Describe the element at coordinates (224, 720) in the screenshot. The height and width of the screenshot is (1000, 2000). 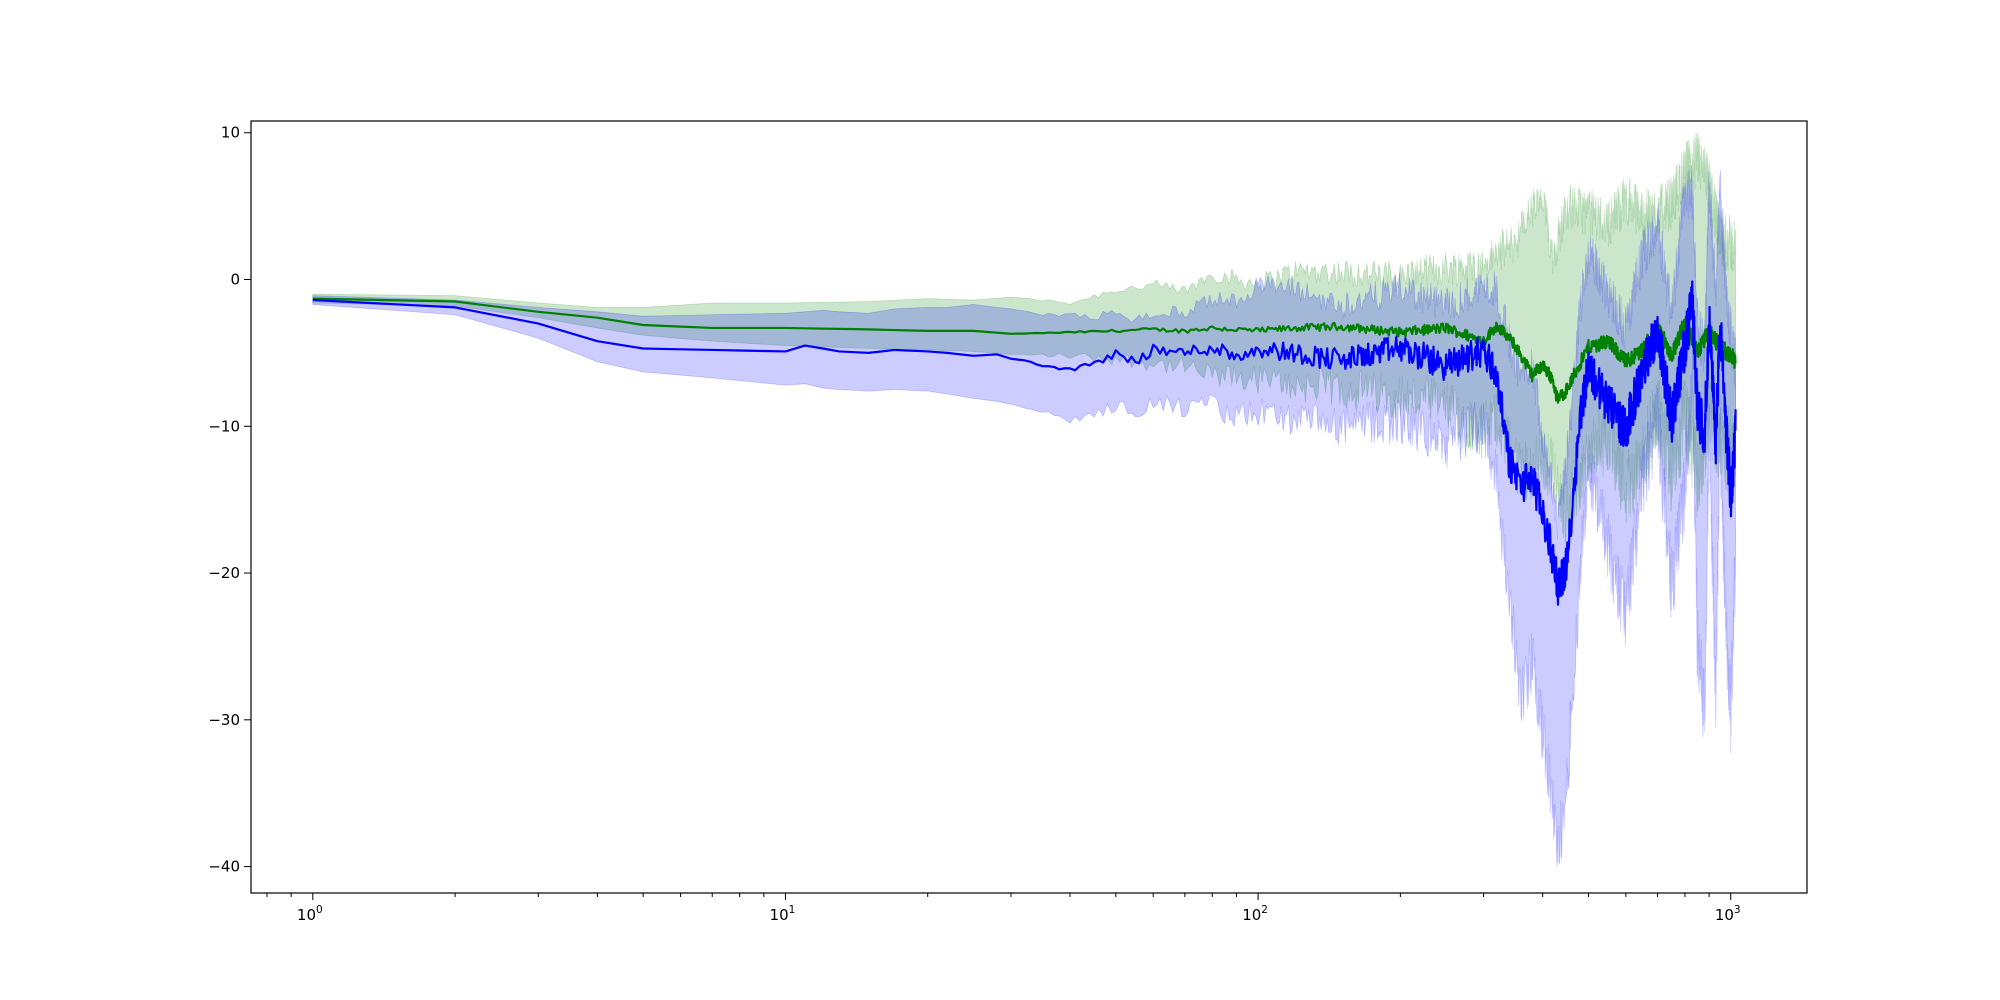
I see `y-tick-label: −30` at that location.